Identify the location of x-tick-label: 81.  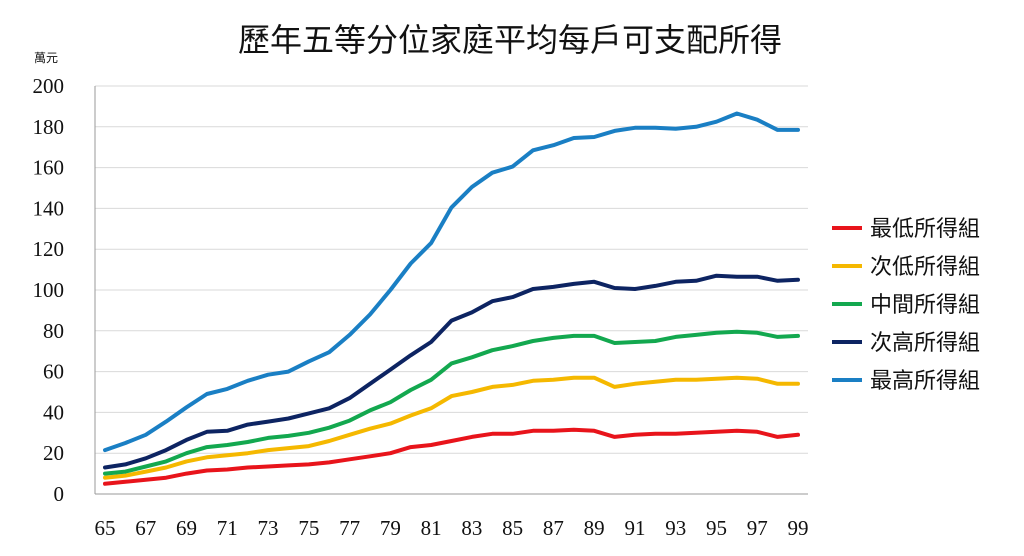
(431, 528).